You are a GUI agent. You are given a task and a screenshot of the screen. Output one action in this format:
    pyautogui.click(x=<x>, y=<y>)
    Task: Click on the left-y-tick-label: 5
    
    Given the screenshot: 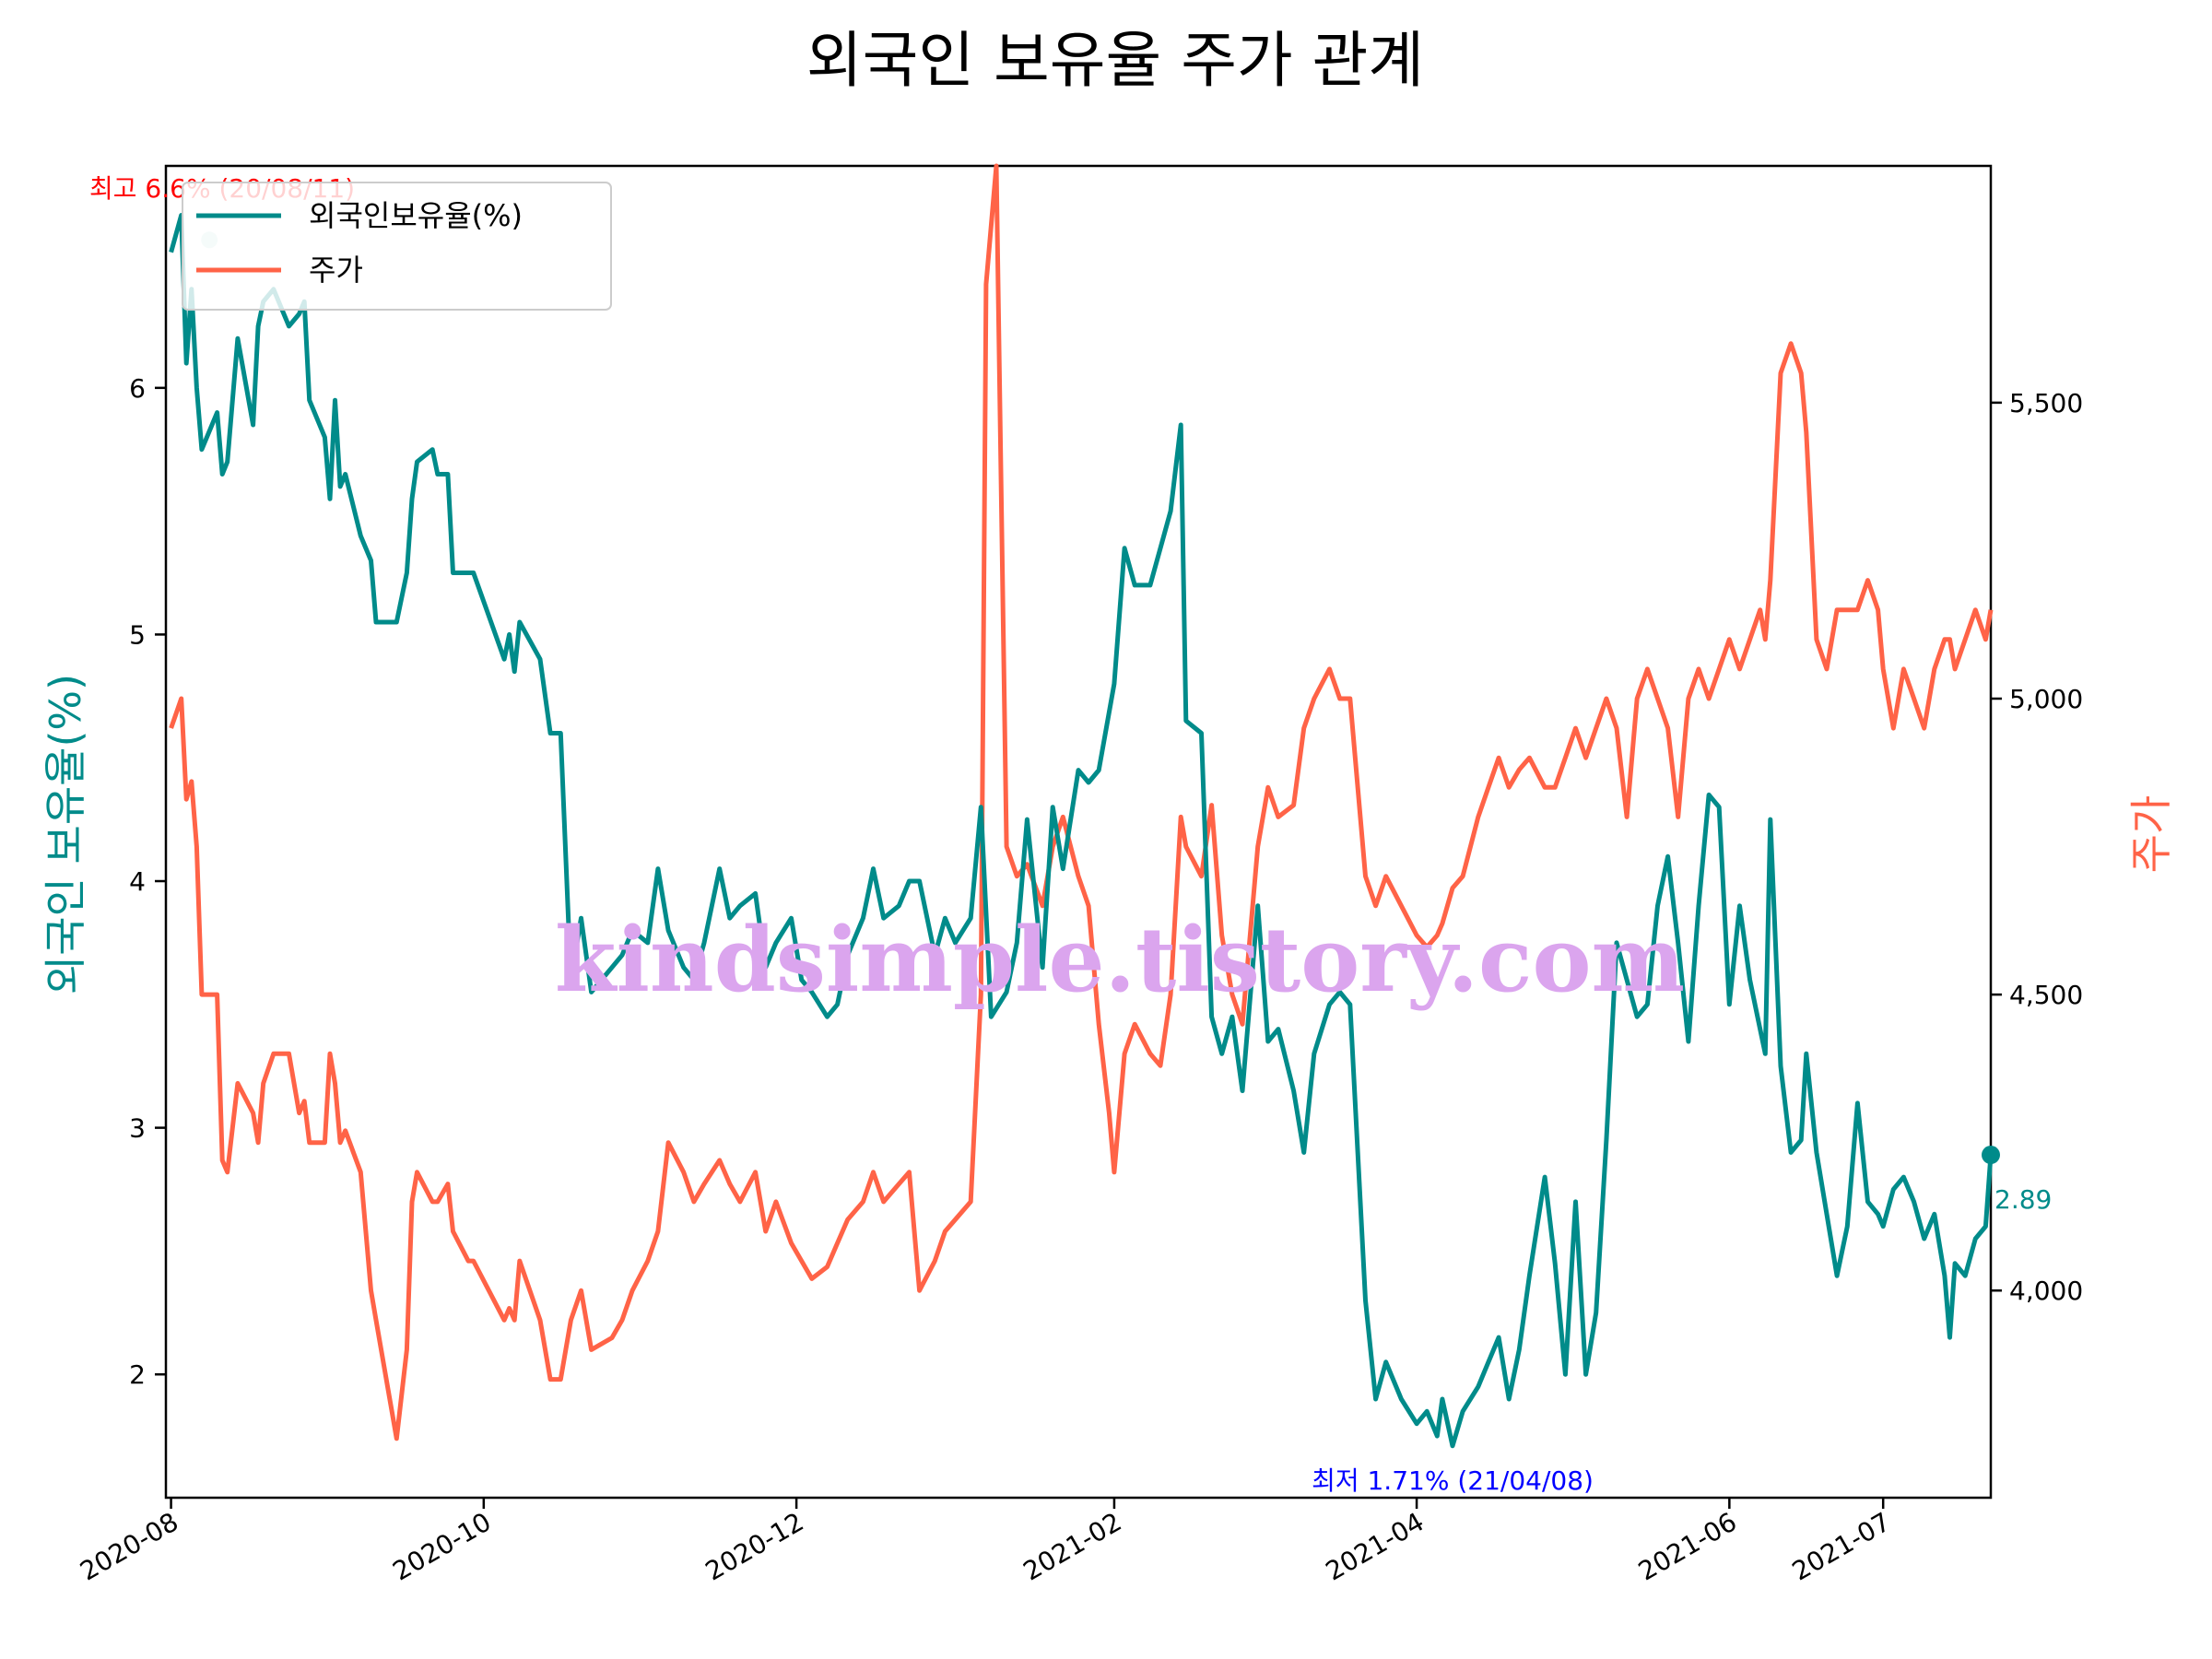 What is the action you would take?
    pyautogui.click(x=137, y=634)
    